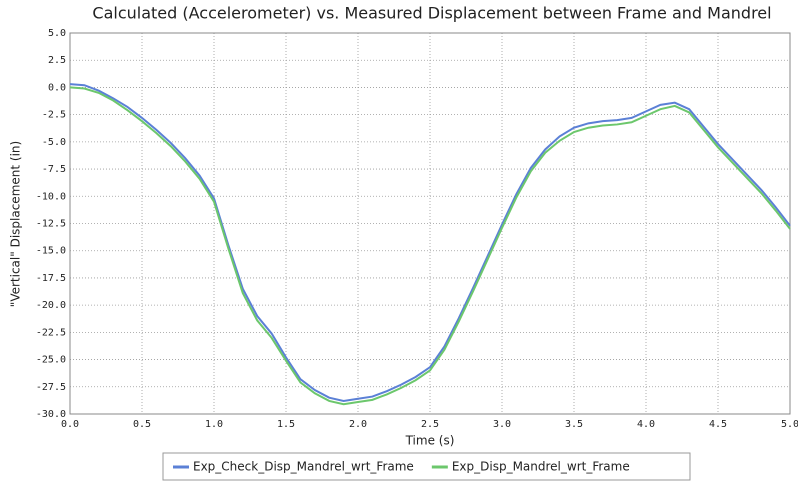  I want to click on x-tick-label: 2.5, so click(430, 424).